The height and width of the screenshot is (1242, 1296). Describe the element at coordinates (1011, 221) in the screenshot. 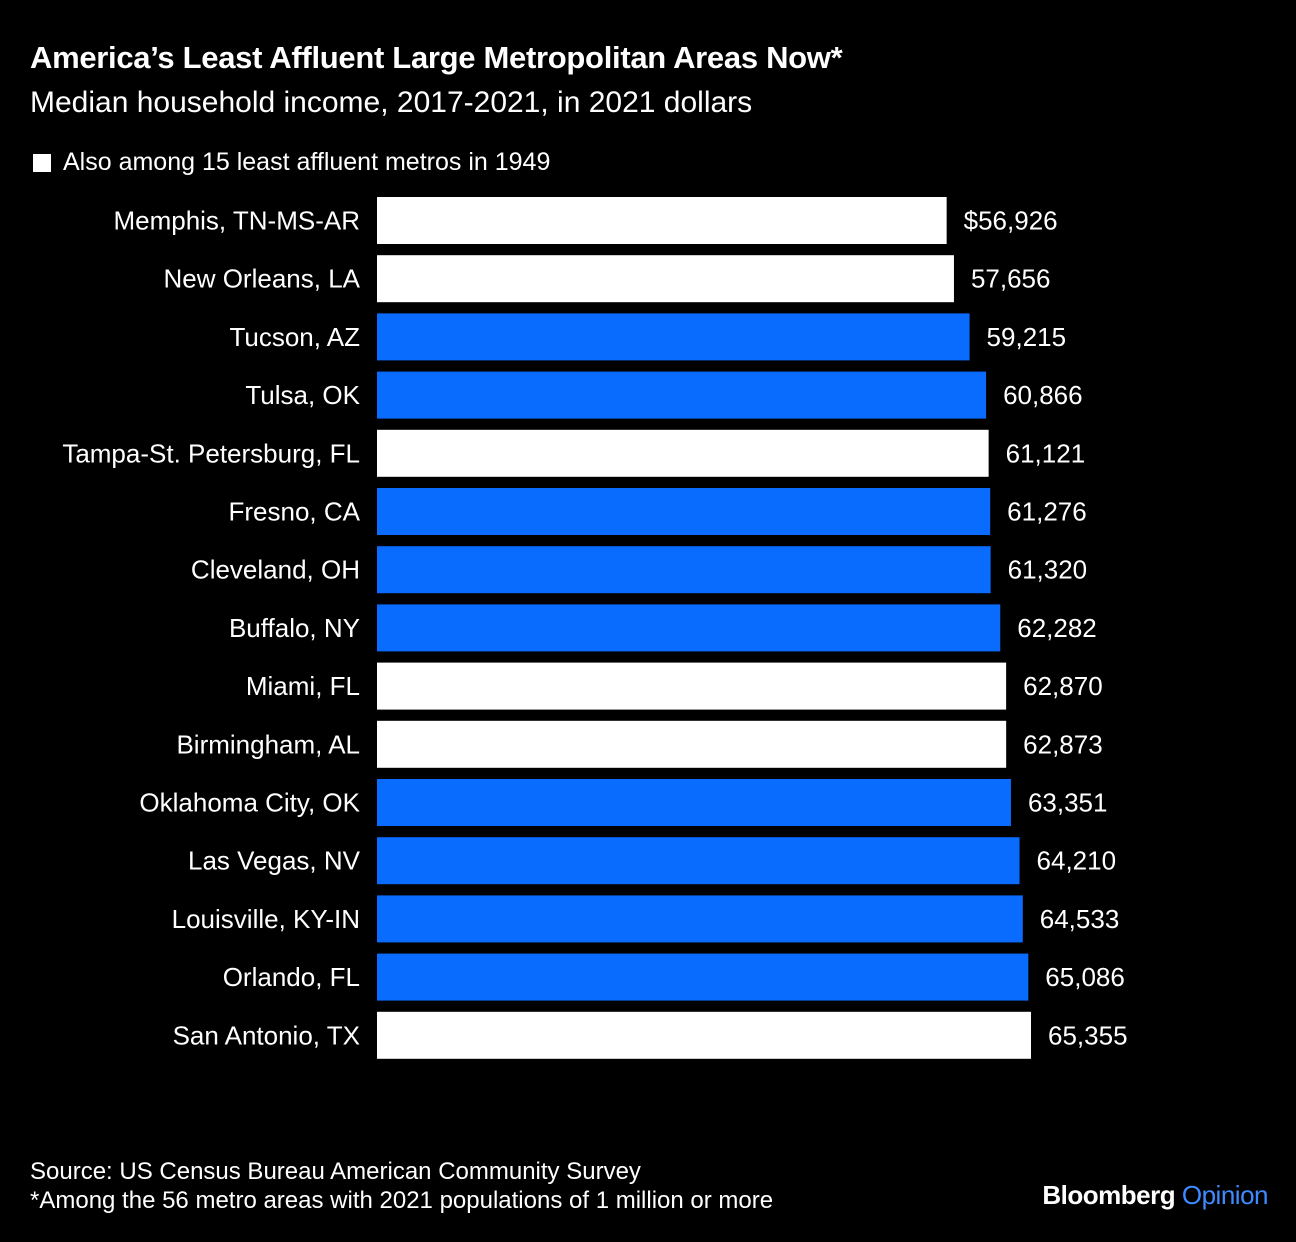

I see `value-label: $56,926` at that location.